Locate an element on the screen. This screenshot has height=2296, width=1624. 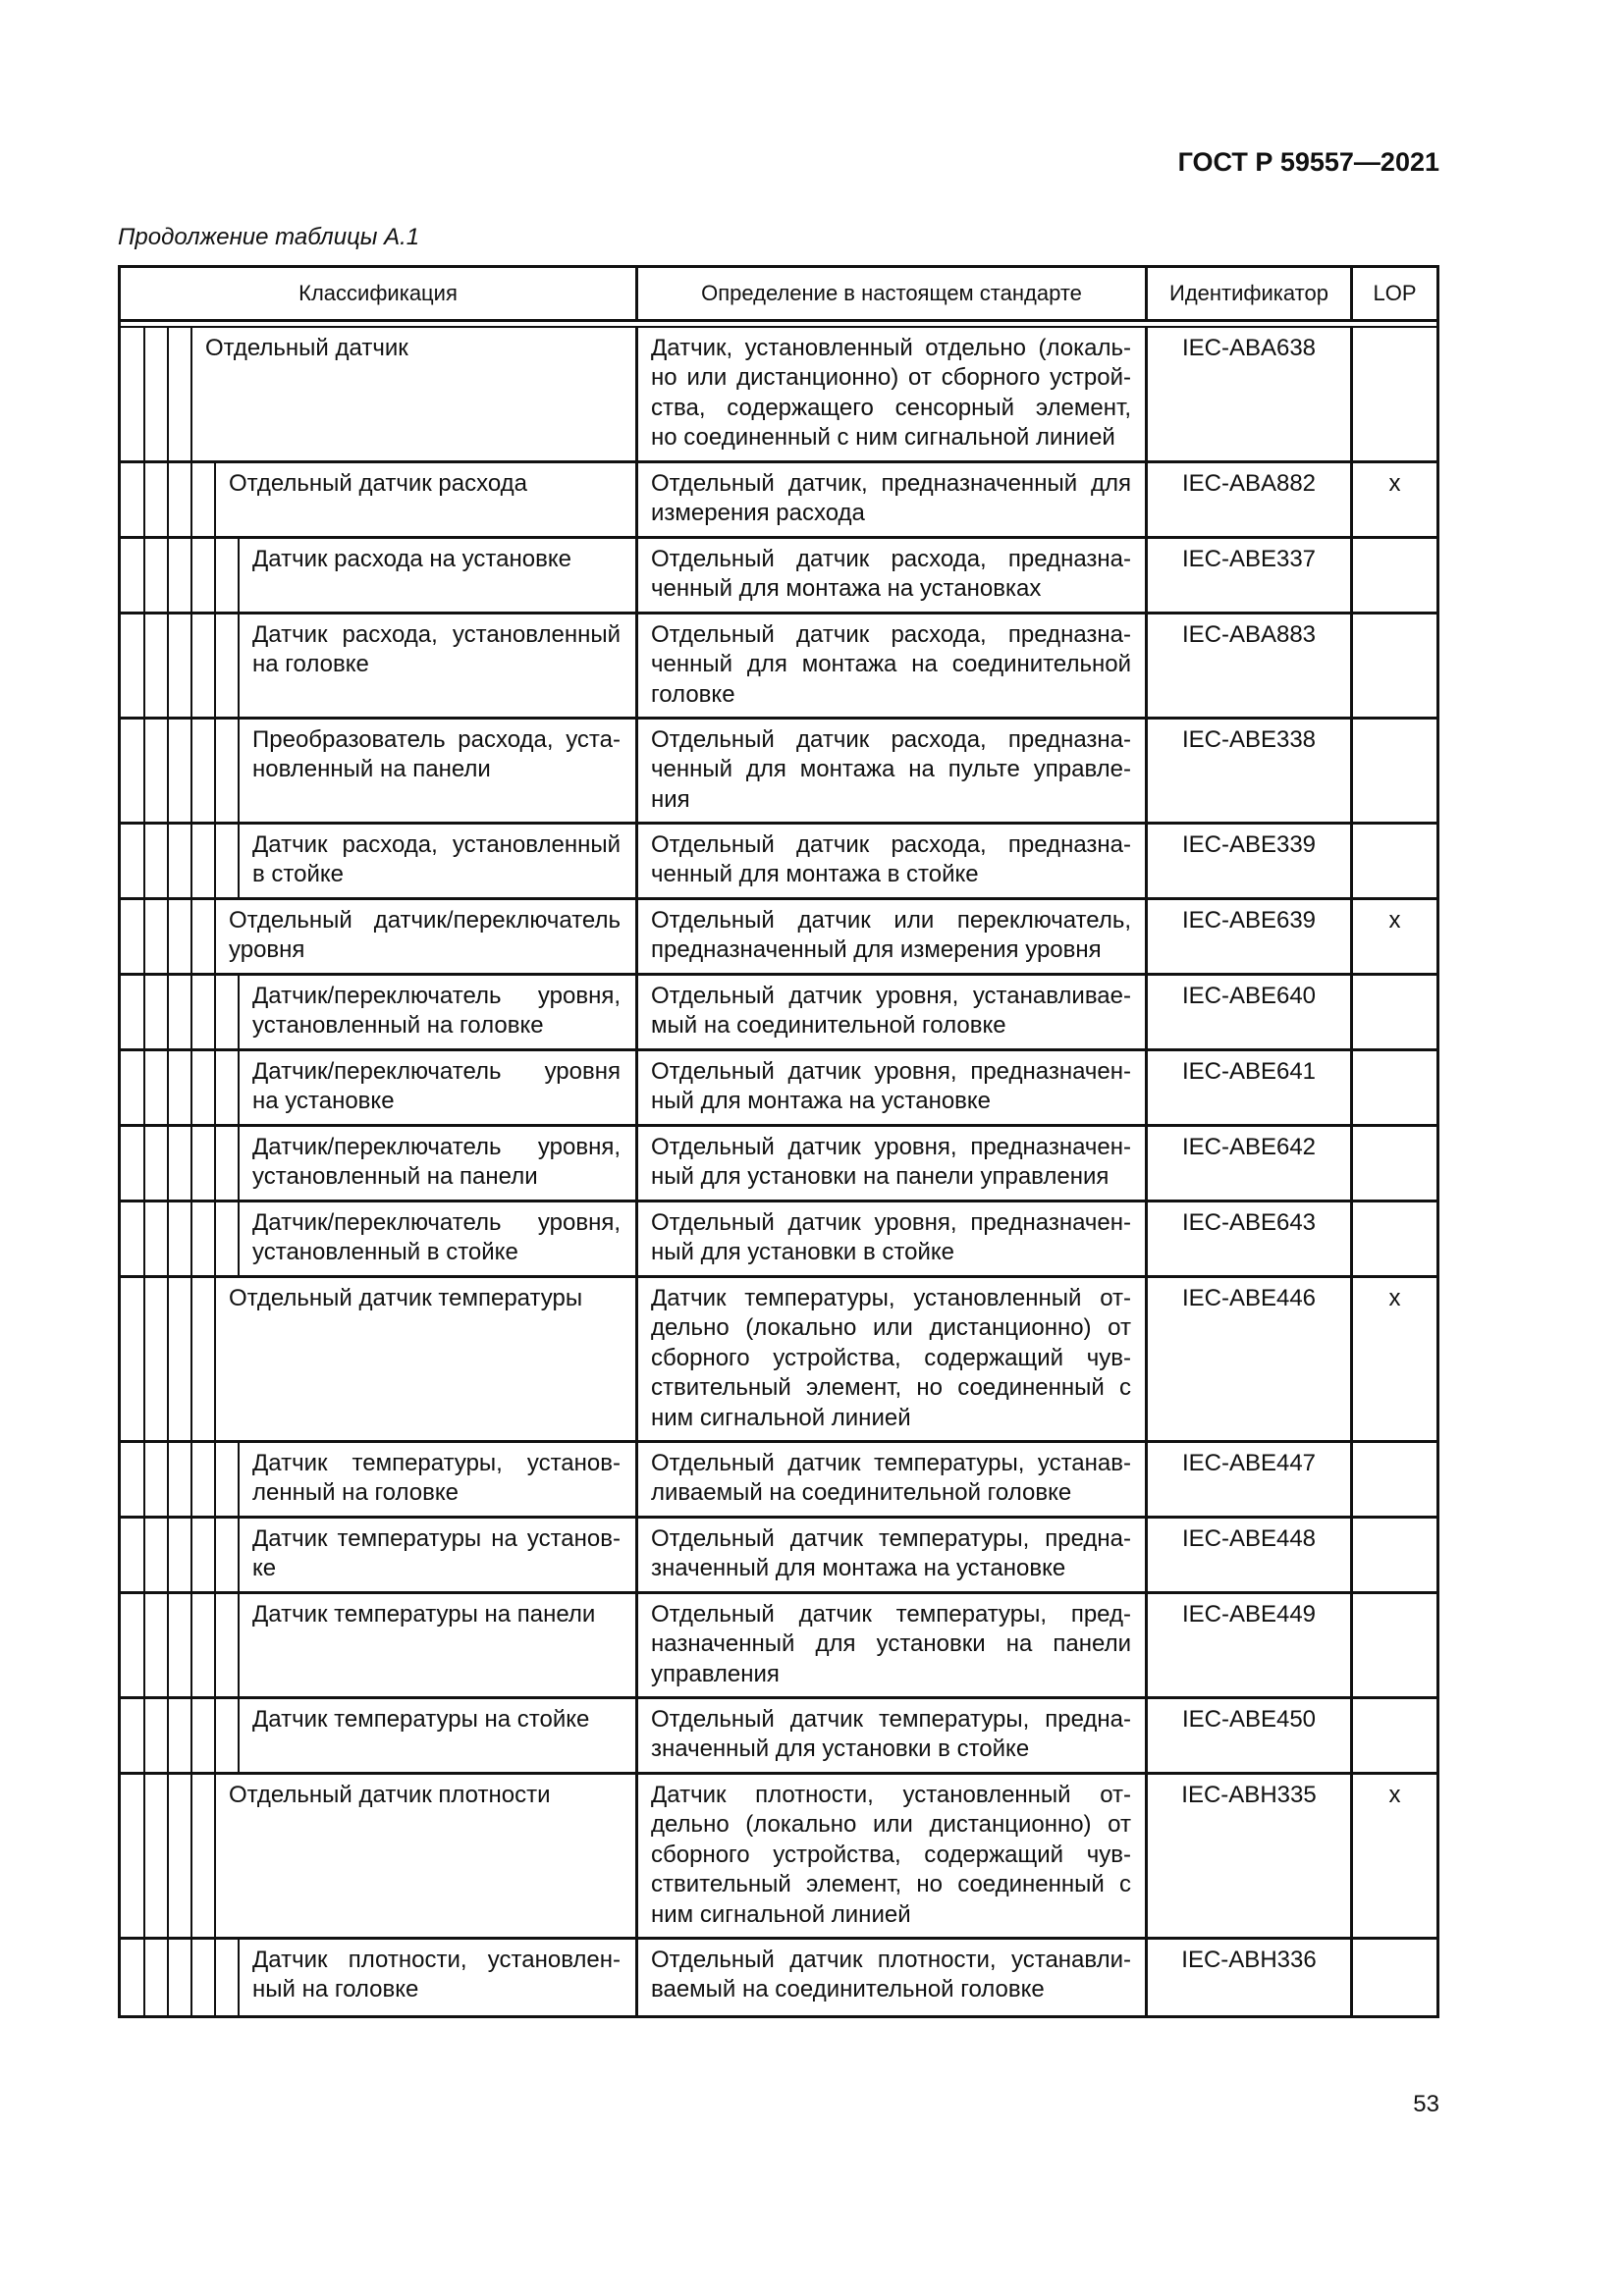
text-line: ства, содержащего сенсорный элемент, is located at coordinates (891, 407).